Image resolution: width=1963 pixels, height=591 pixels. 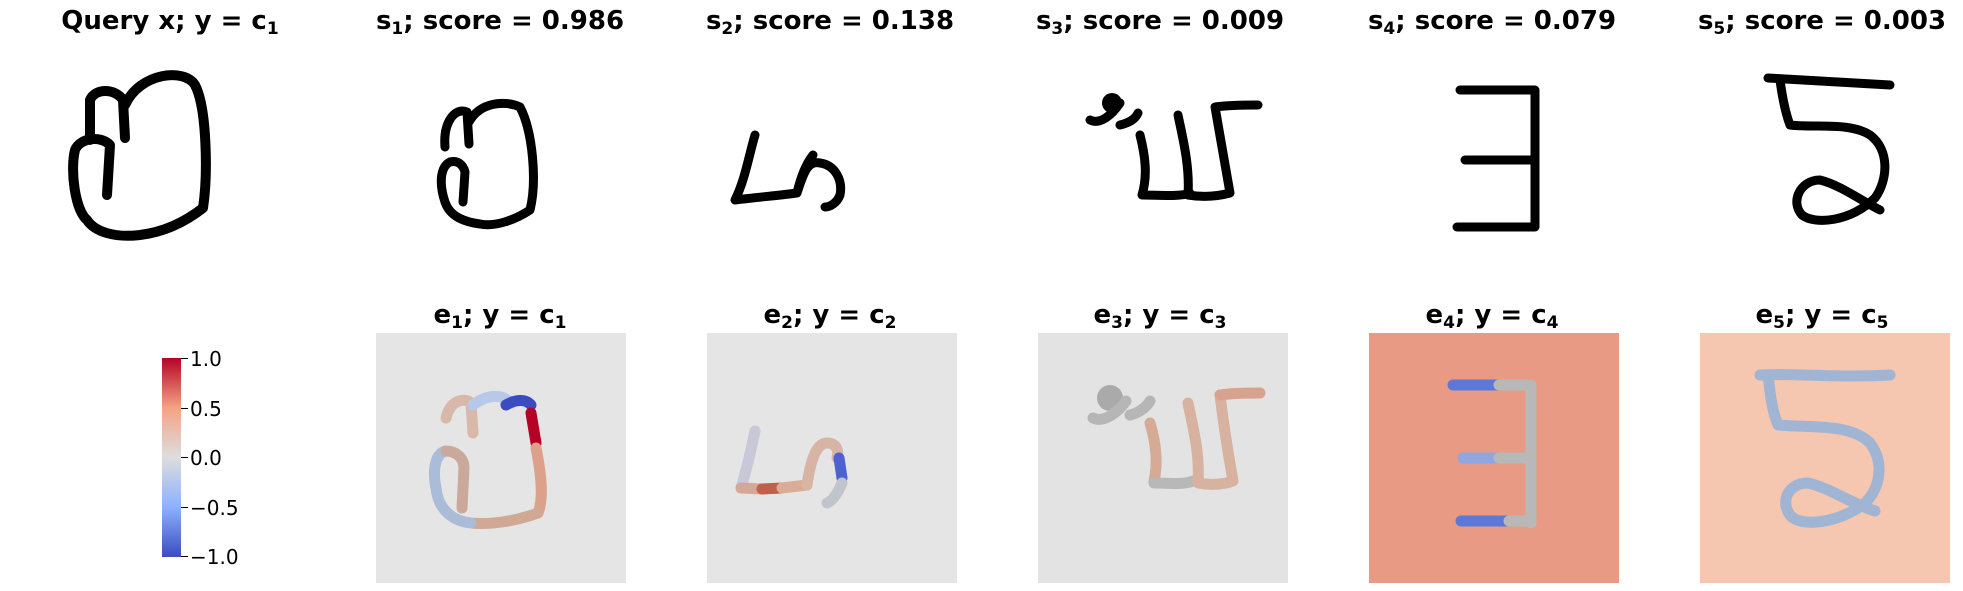 What do you see at coordinates (560, 323) in the screenshot?
I see `explanation-class-sub: 1` at bounding box center [560, 323].